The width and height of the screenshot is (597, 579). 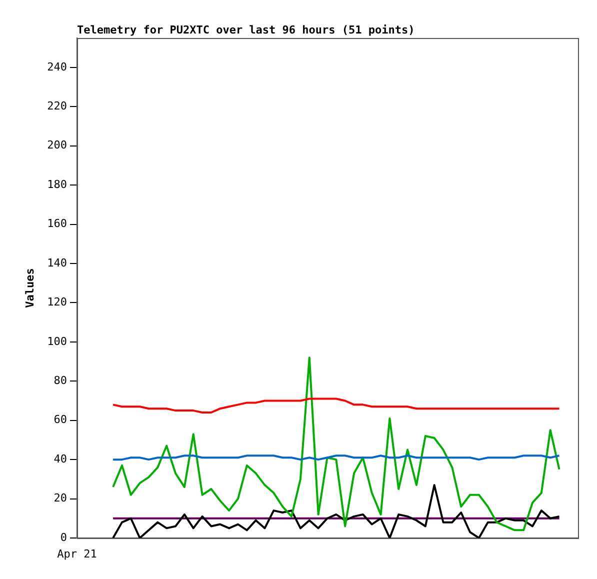 I want to click on y-tick-label: 60, so click(x=60, y=419).